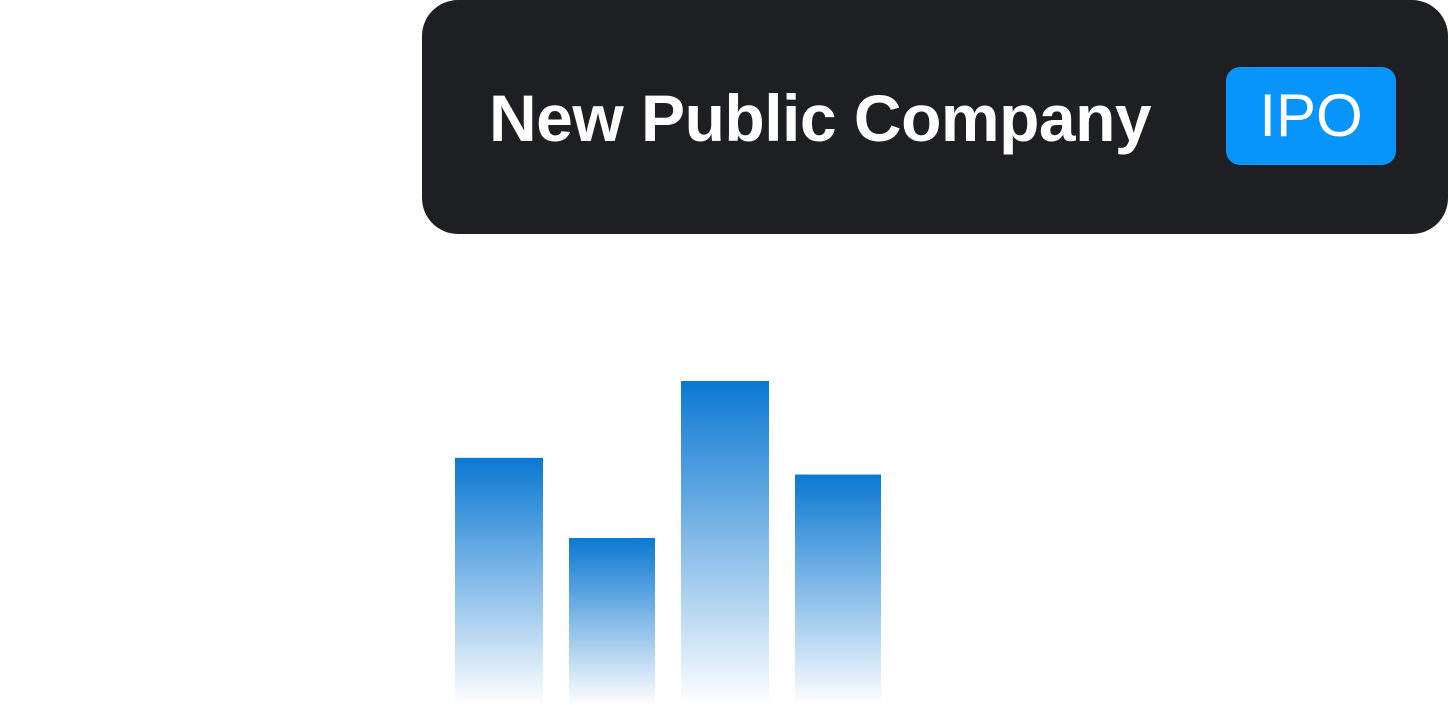 The height and width of the screenshot is (705, 1449). I want to click on ipo-badge: IPO, so click(1311, 116).